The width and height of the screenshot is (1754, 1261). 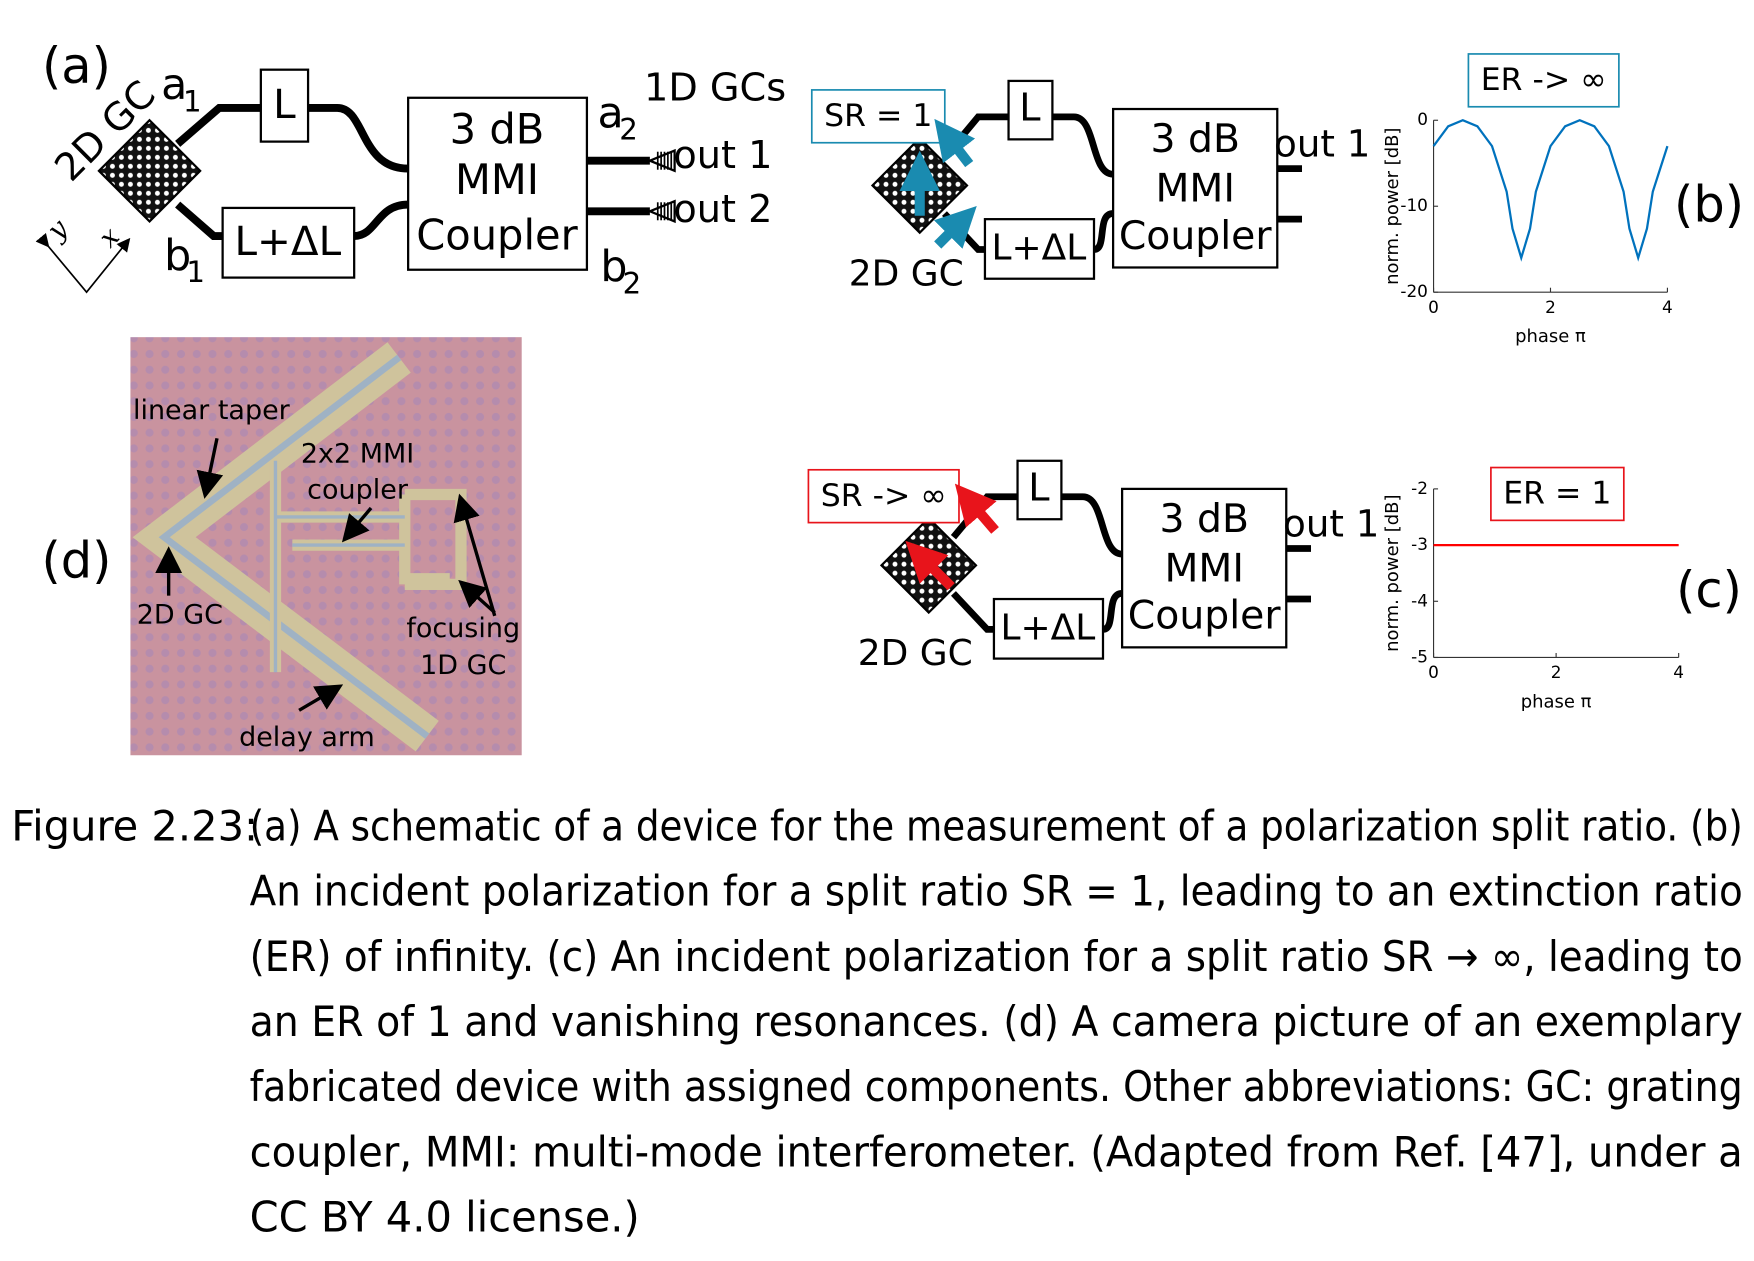 I want to click on label: -3, so click(x=1419, y=544).